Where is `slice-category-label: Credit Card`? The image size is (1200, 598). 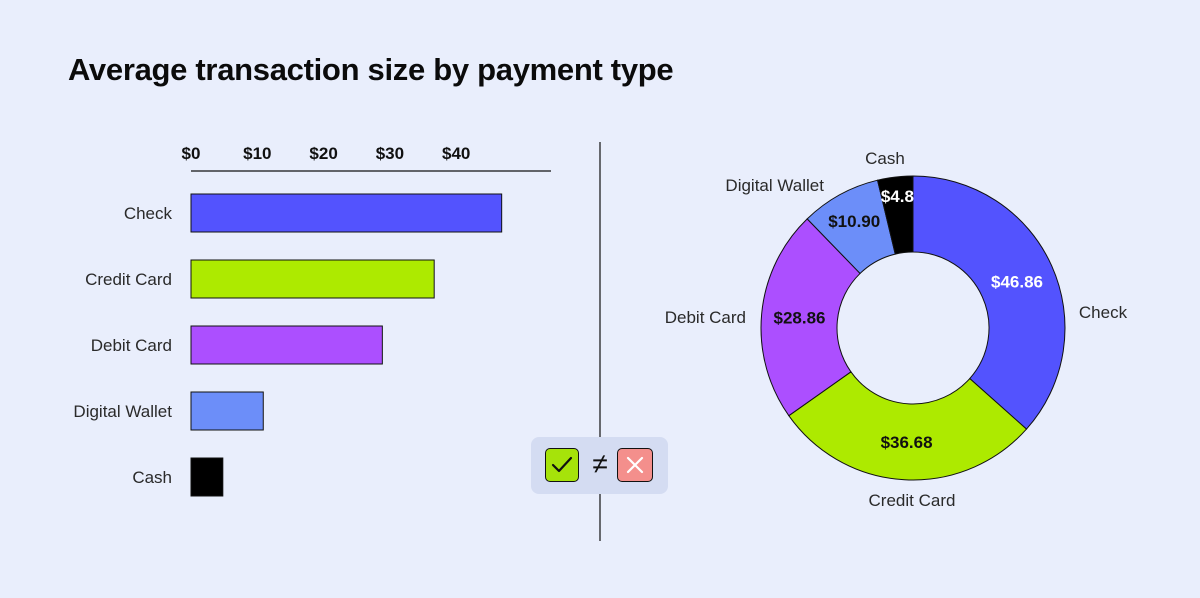 slice-category-label: Credit Card is located at coordinates (912, 500).